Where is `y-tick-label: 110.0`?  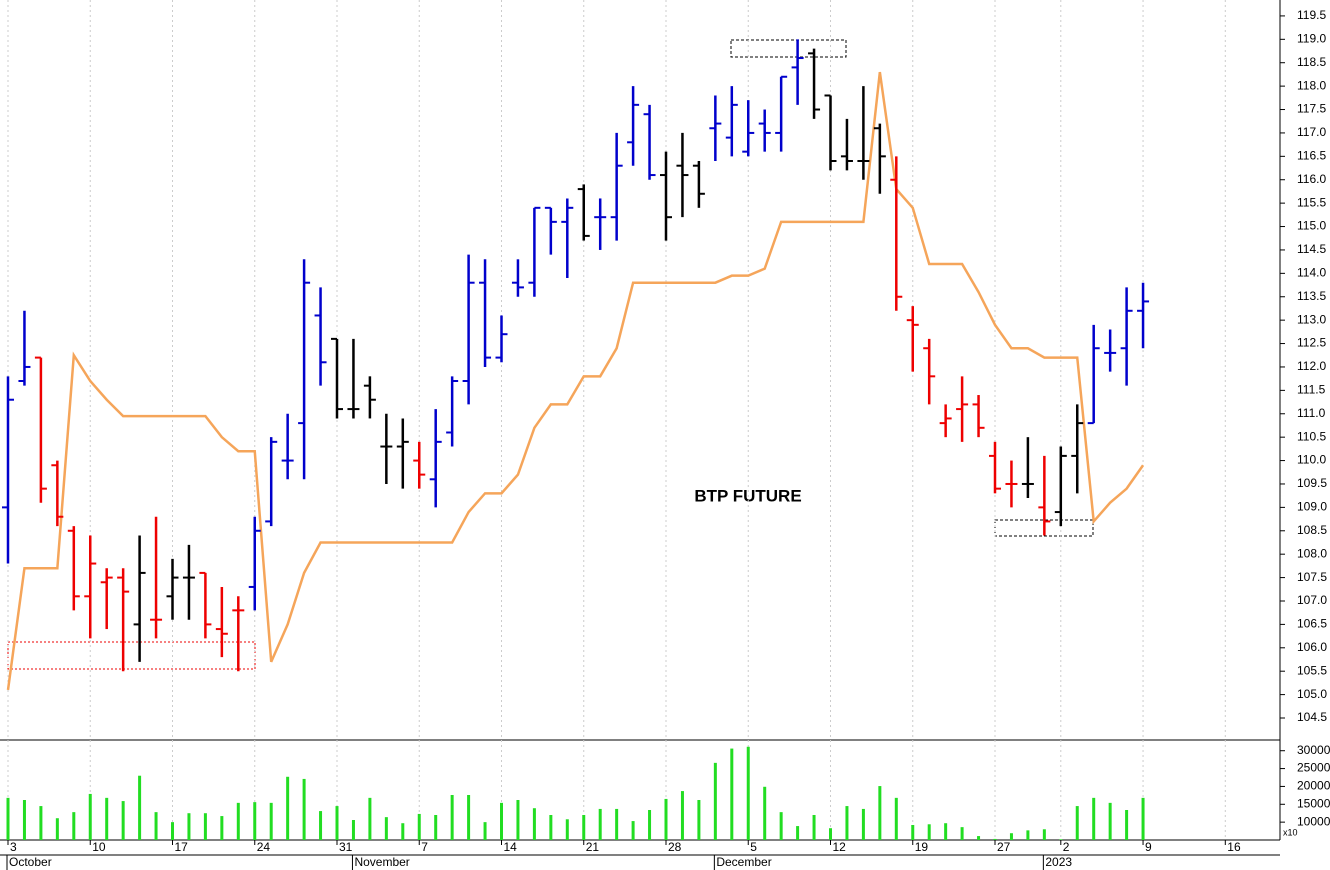
y-tick-label: 110.0 is located at coordinates (1311, 460).